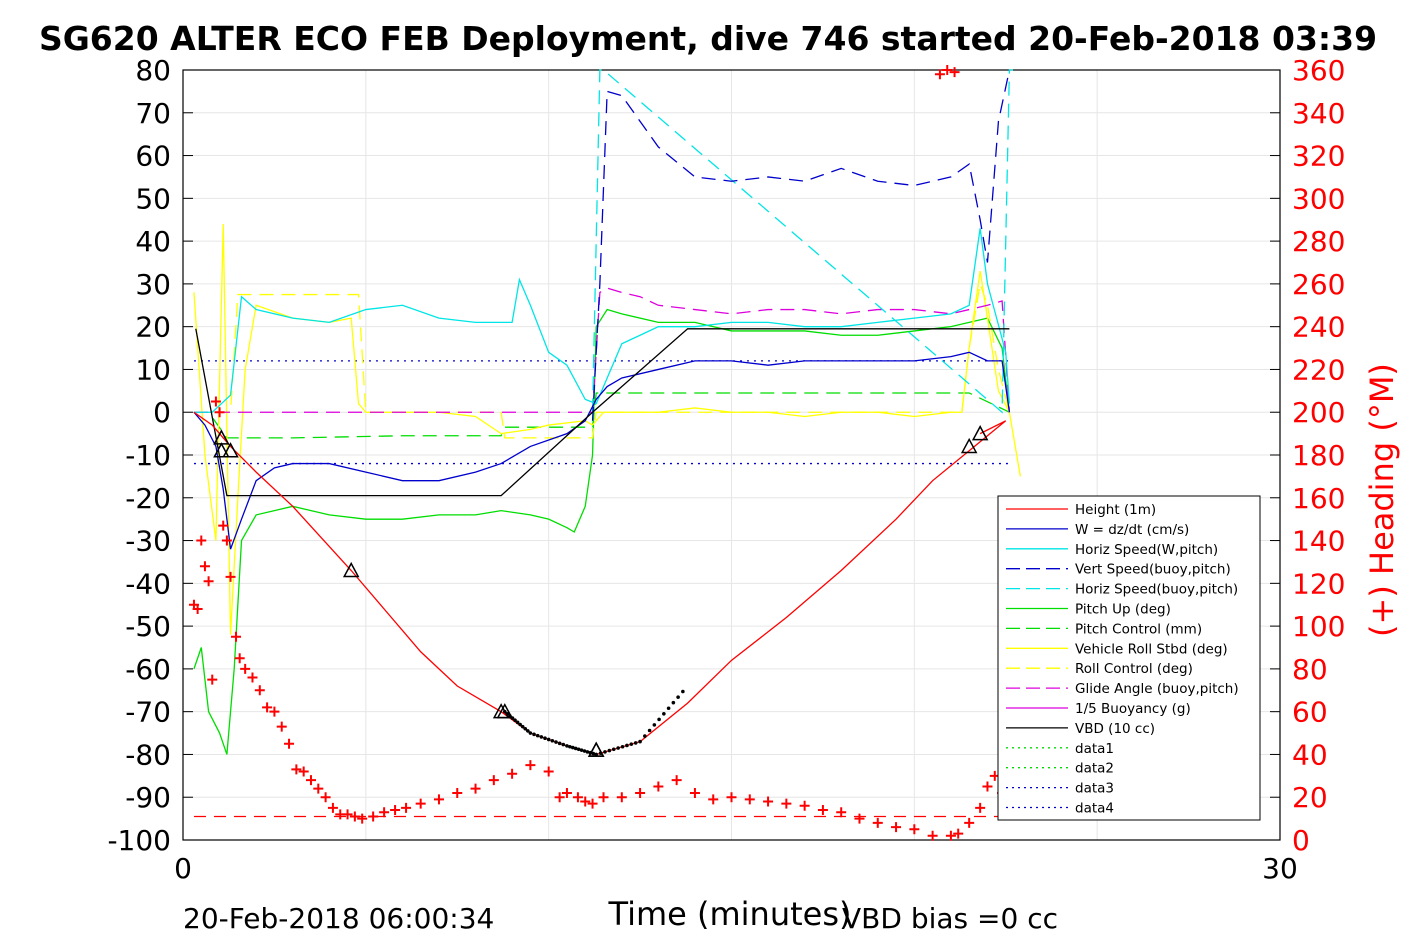  What do you see at coordinates (602, 320) in the screenshot?
I see `series-horiz-speed-w` at bounding box center [602, 320].